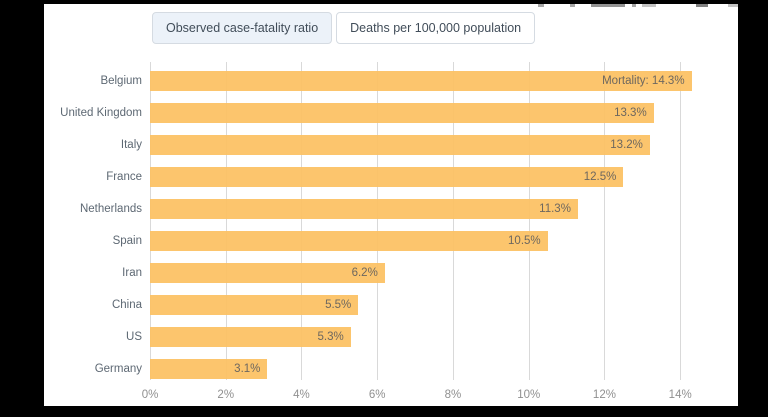 The width and height of the screenshot is (768, 417). Describe the element at coordinates (643, 81) in the screenshot. I see `bar-value-label: Mortality: 14.3%` at that location.